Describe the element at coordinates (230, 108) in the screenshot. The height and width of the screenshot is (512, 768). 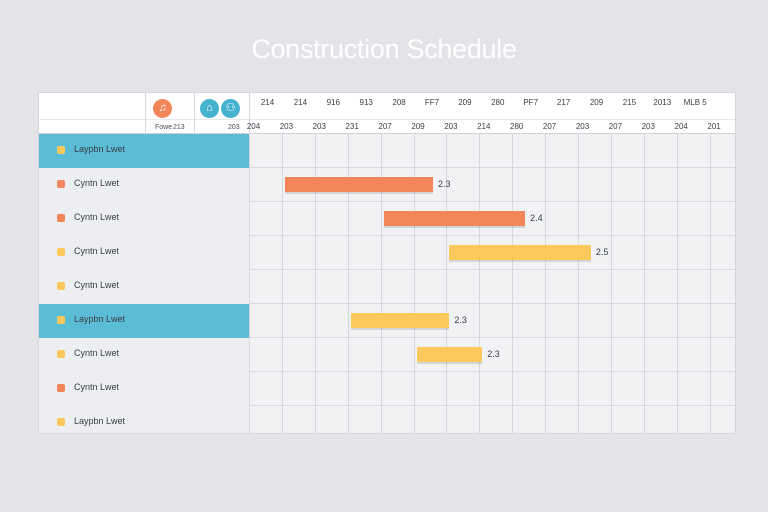
I see `people-icon: ⚇` at that location.